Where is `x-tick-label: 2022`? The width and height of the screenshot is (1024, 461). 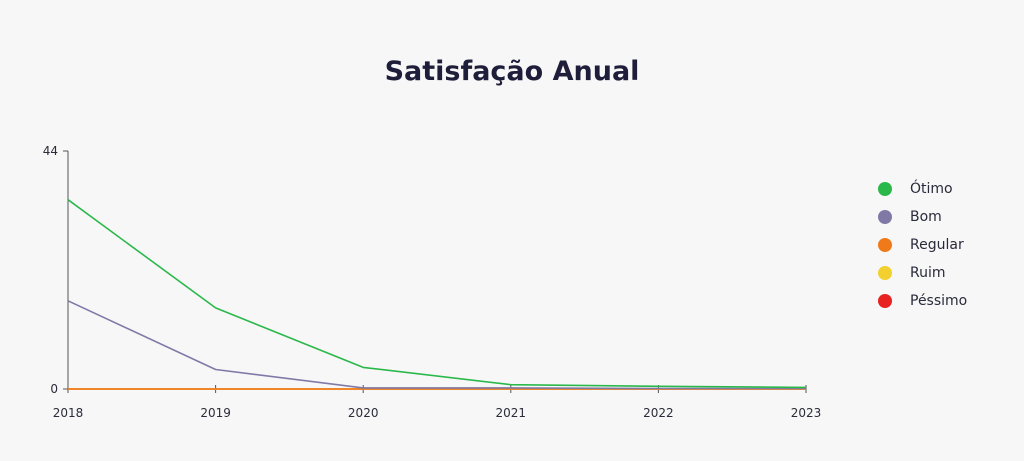 x-tick-label: 2022 is located at coordinates (658, 413).